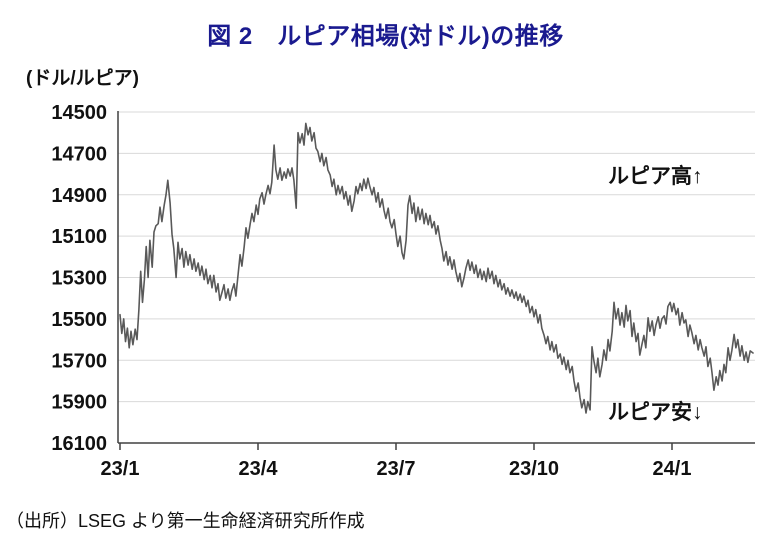  I want to click on x-tick-label: 24/1, so click(672, 469).